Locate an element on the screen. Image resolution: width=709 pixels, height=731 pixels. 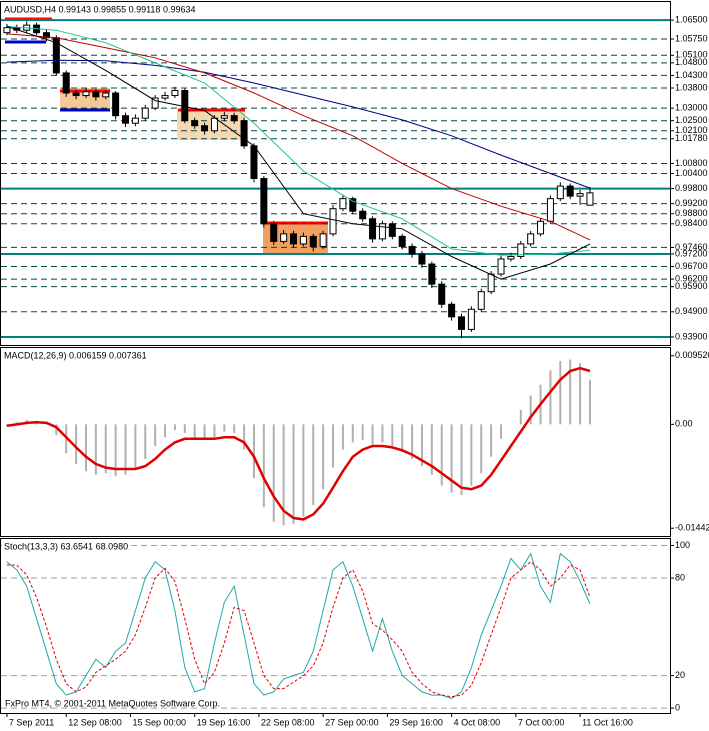
y-tick-label: 0.96700 is located at coordinates (691, 266).